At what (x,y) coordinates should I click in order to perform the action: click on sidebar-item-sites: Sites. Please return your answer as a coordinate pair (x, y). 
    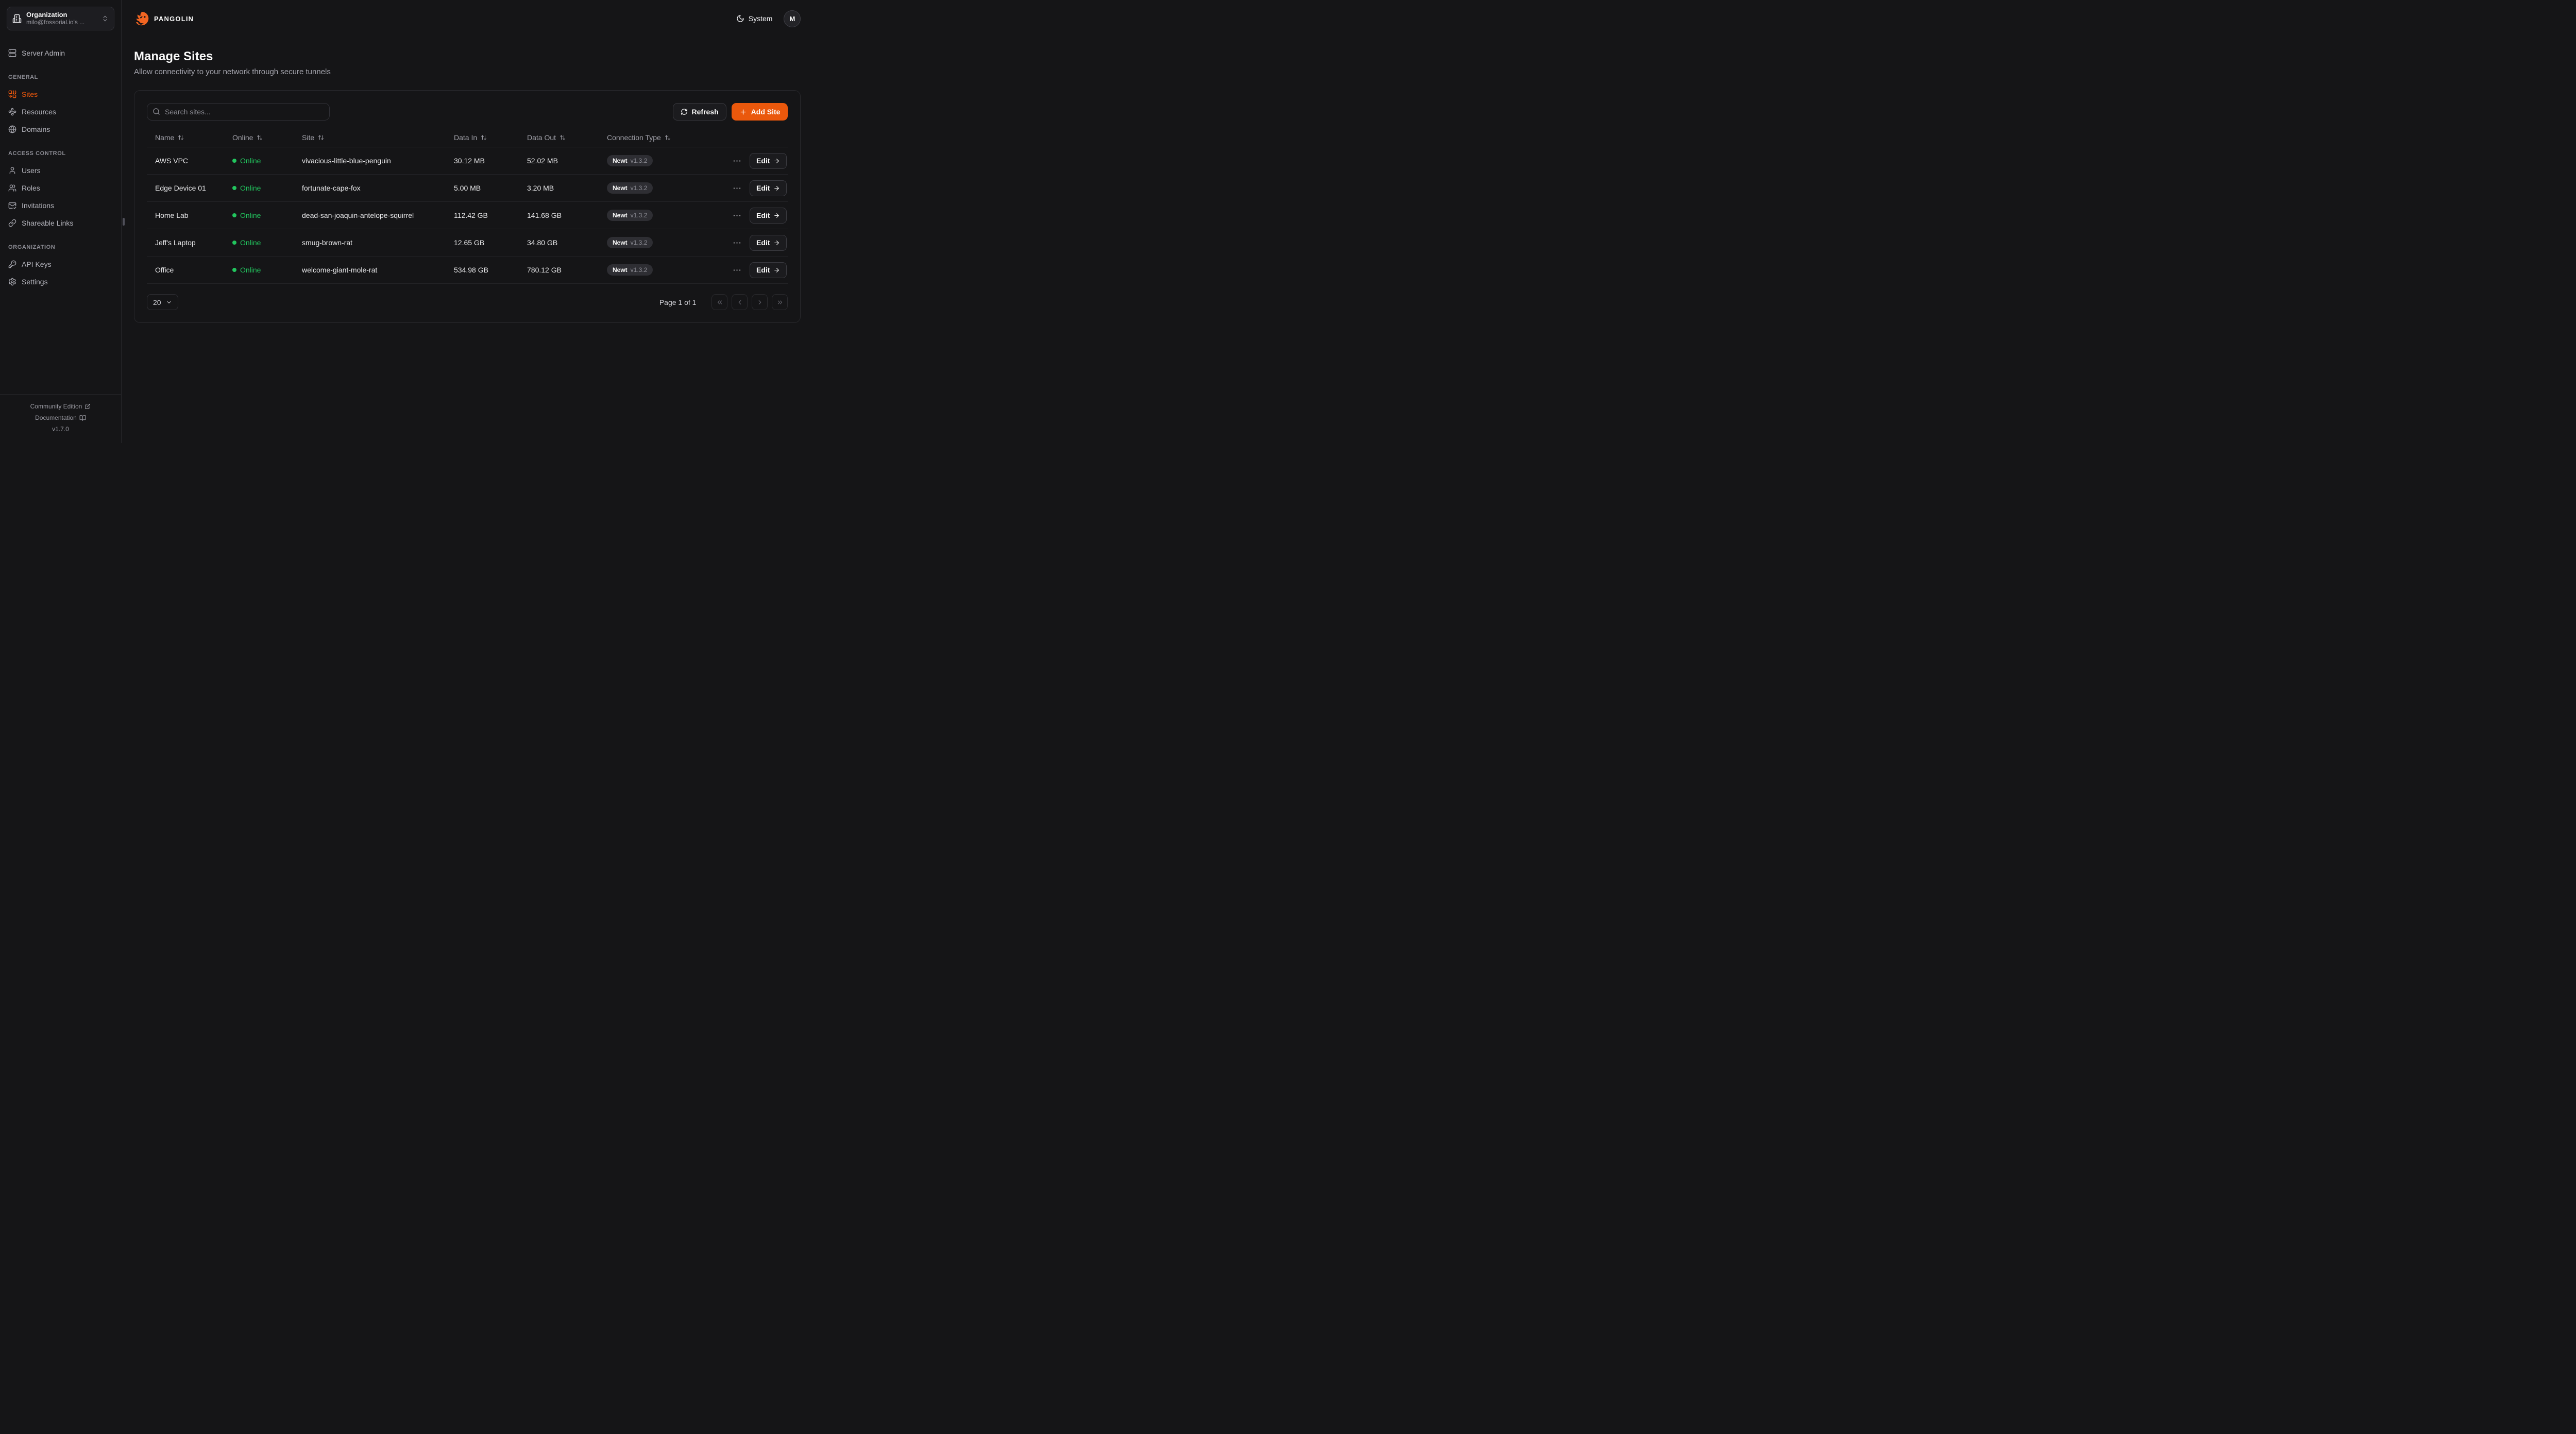
    Looking at the image, I should click on (60, 94).